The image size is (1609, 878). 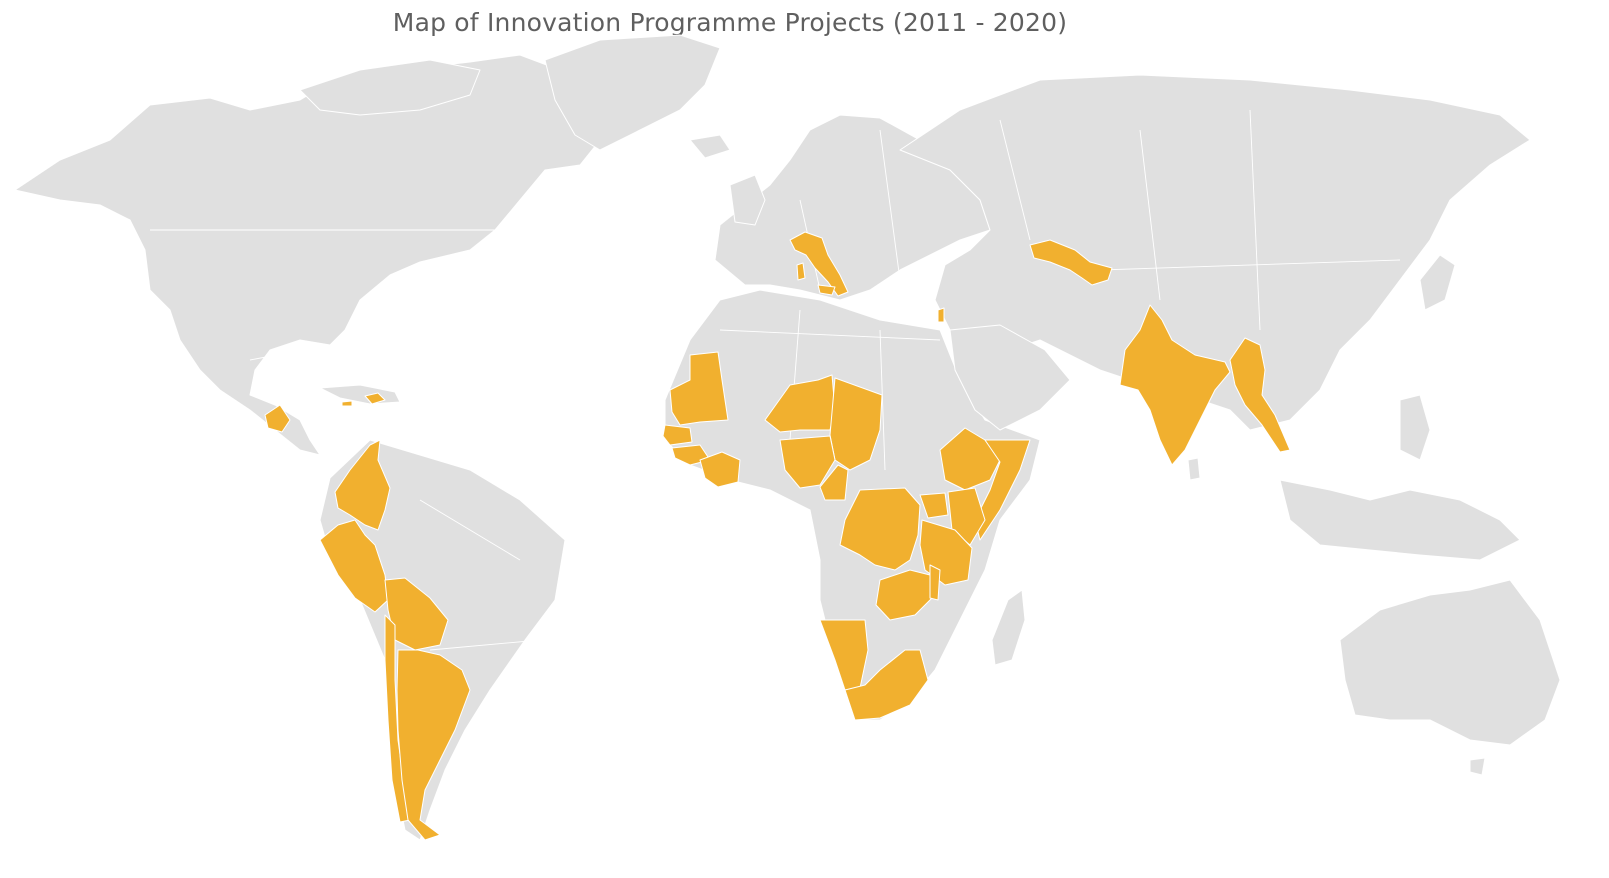 I want to click on country-myanmar, so click(x=1260, y=395).